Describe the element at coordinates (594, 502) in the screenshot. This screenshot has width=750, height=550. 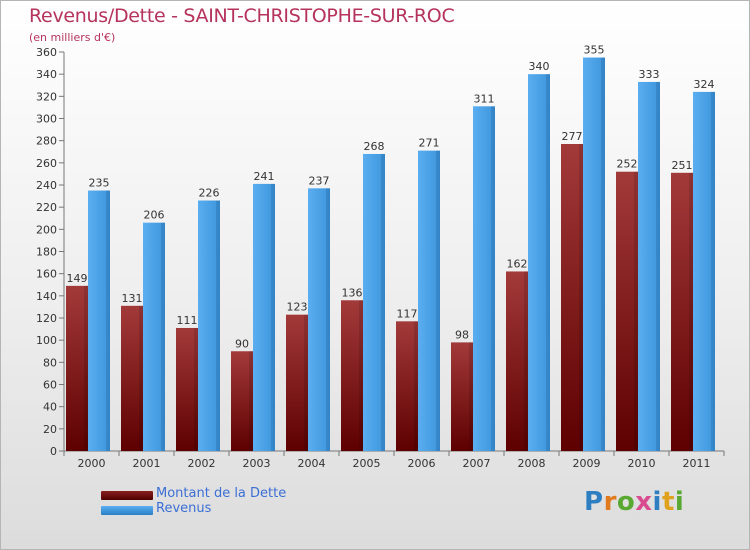
I see `logo-letter: P` at that location.